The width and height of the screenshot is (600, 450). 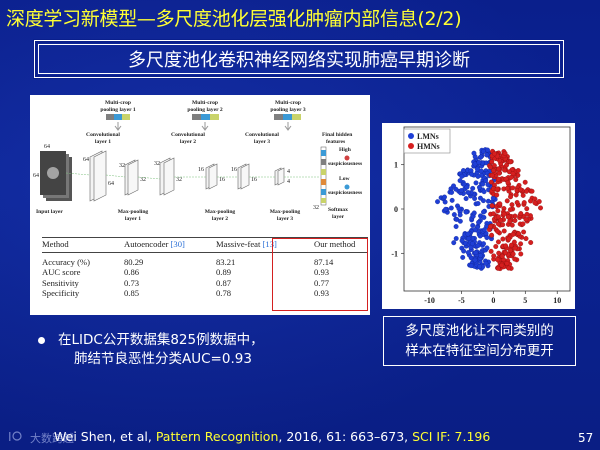 I want to click on legend-marker-hmns, so click(x=411, y=146).